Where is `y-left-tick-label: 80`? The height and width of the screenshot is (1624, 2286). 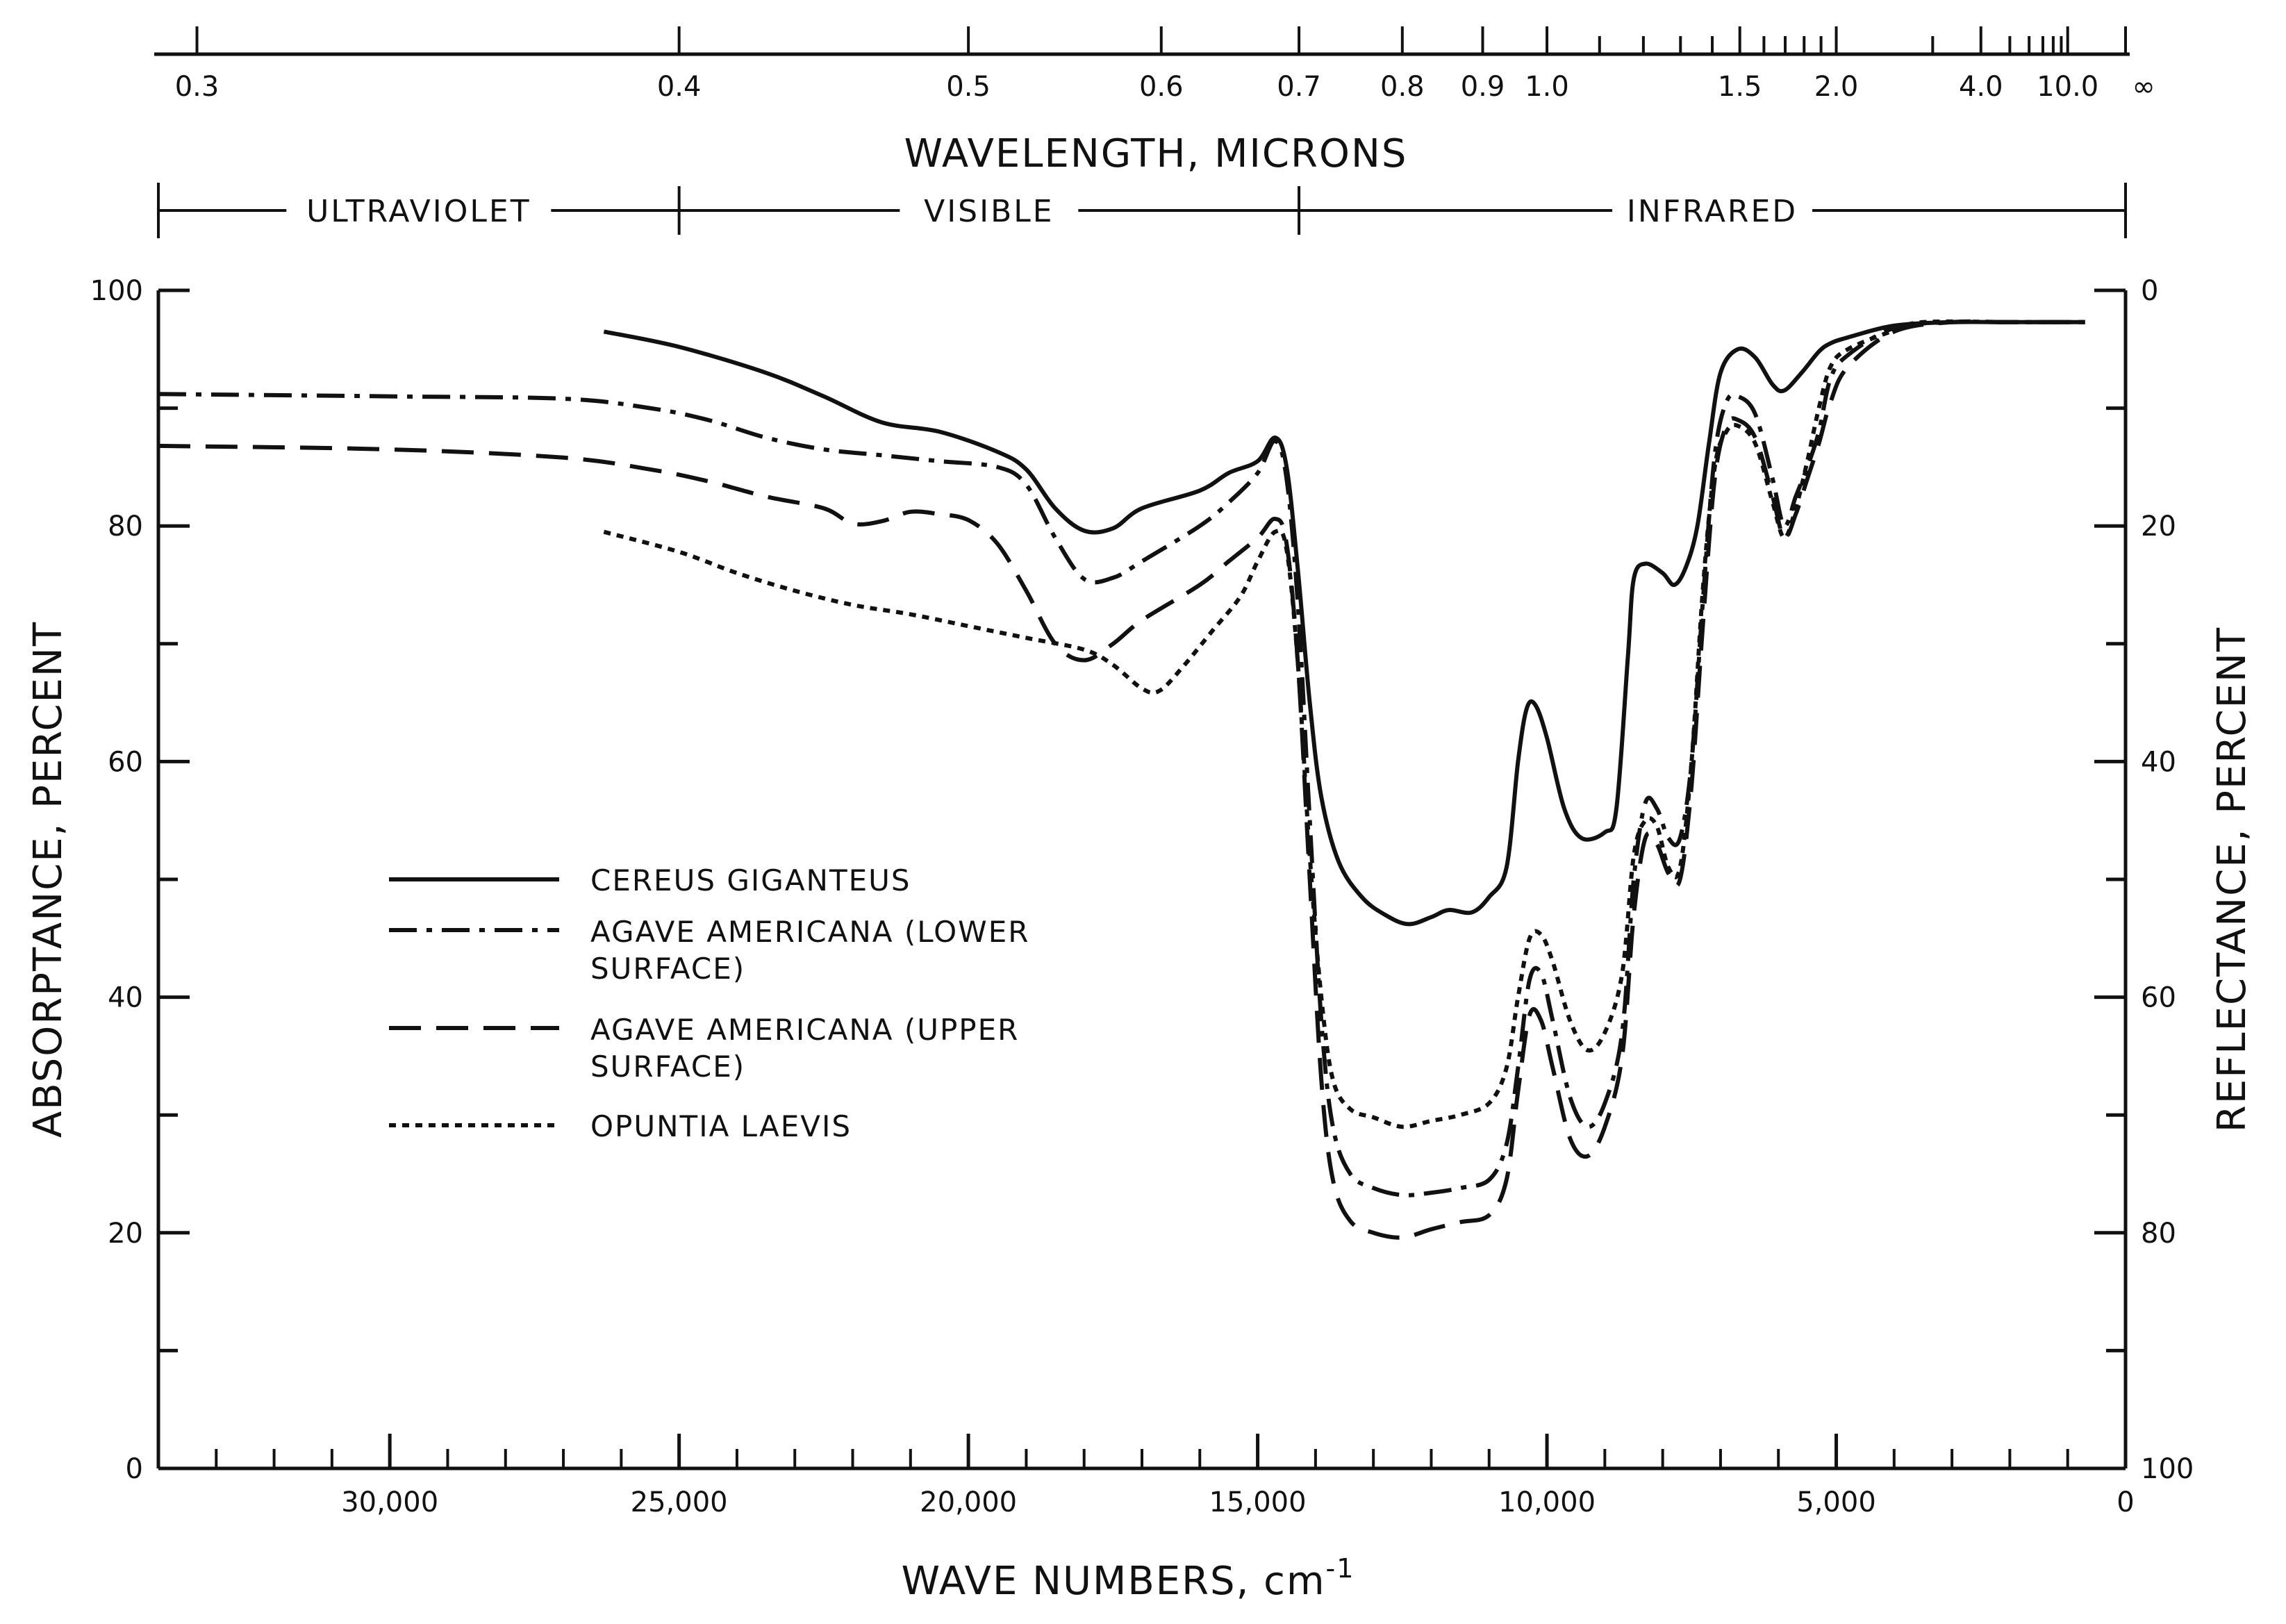
y-left-tick-label: 80 is located at coordinates (125, 526).